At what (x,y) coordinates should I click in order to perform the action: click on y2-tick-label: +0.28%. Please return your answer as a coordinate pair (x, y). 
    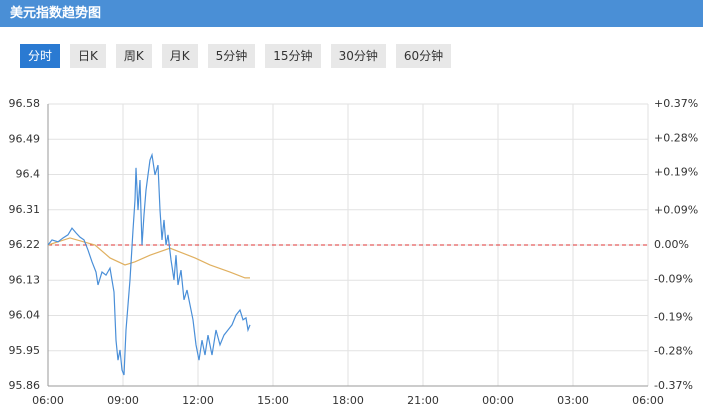
    Looking at the image, I should click on (676, 137).